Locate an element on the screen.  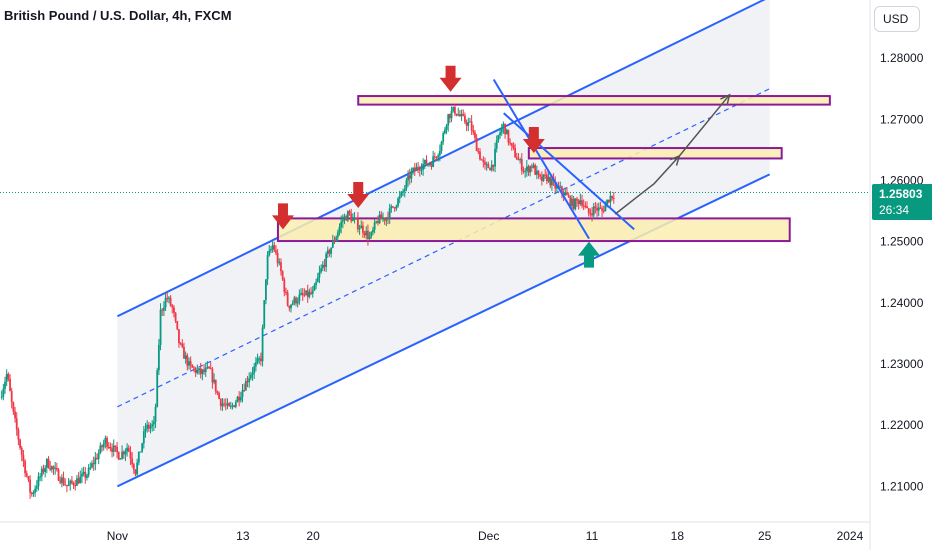
down-arrow-marker is located at coordinates (450, 78).